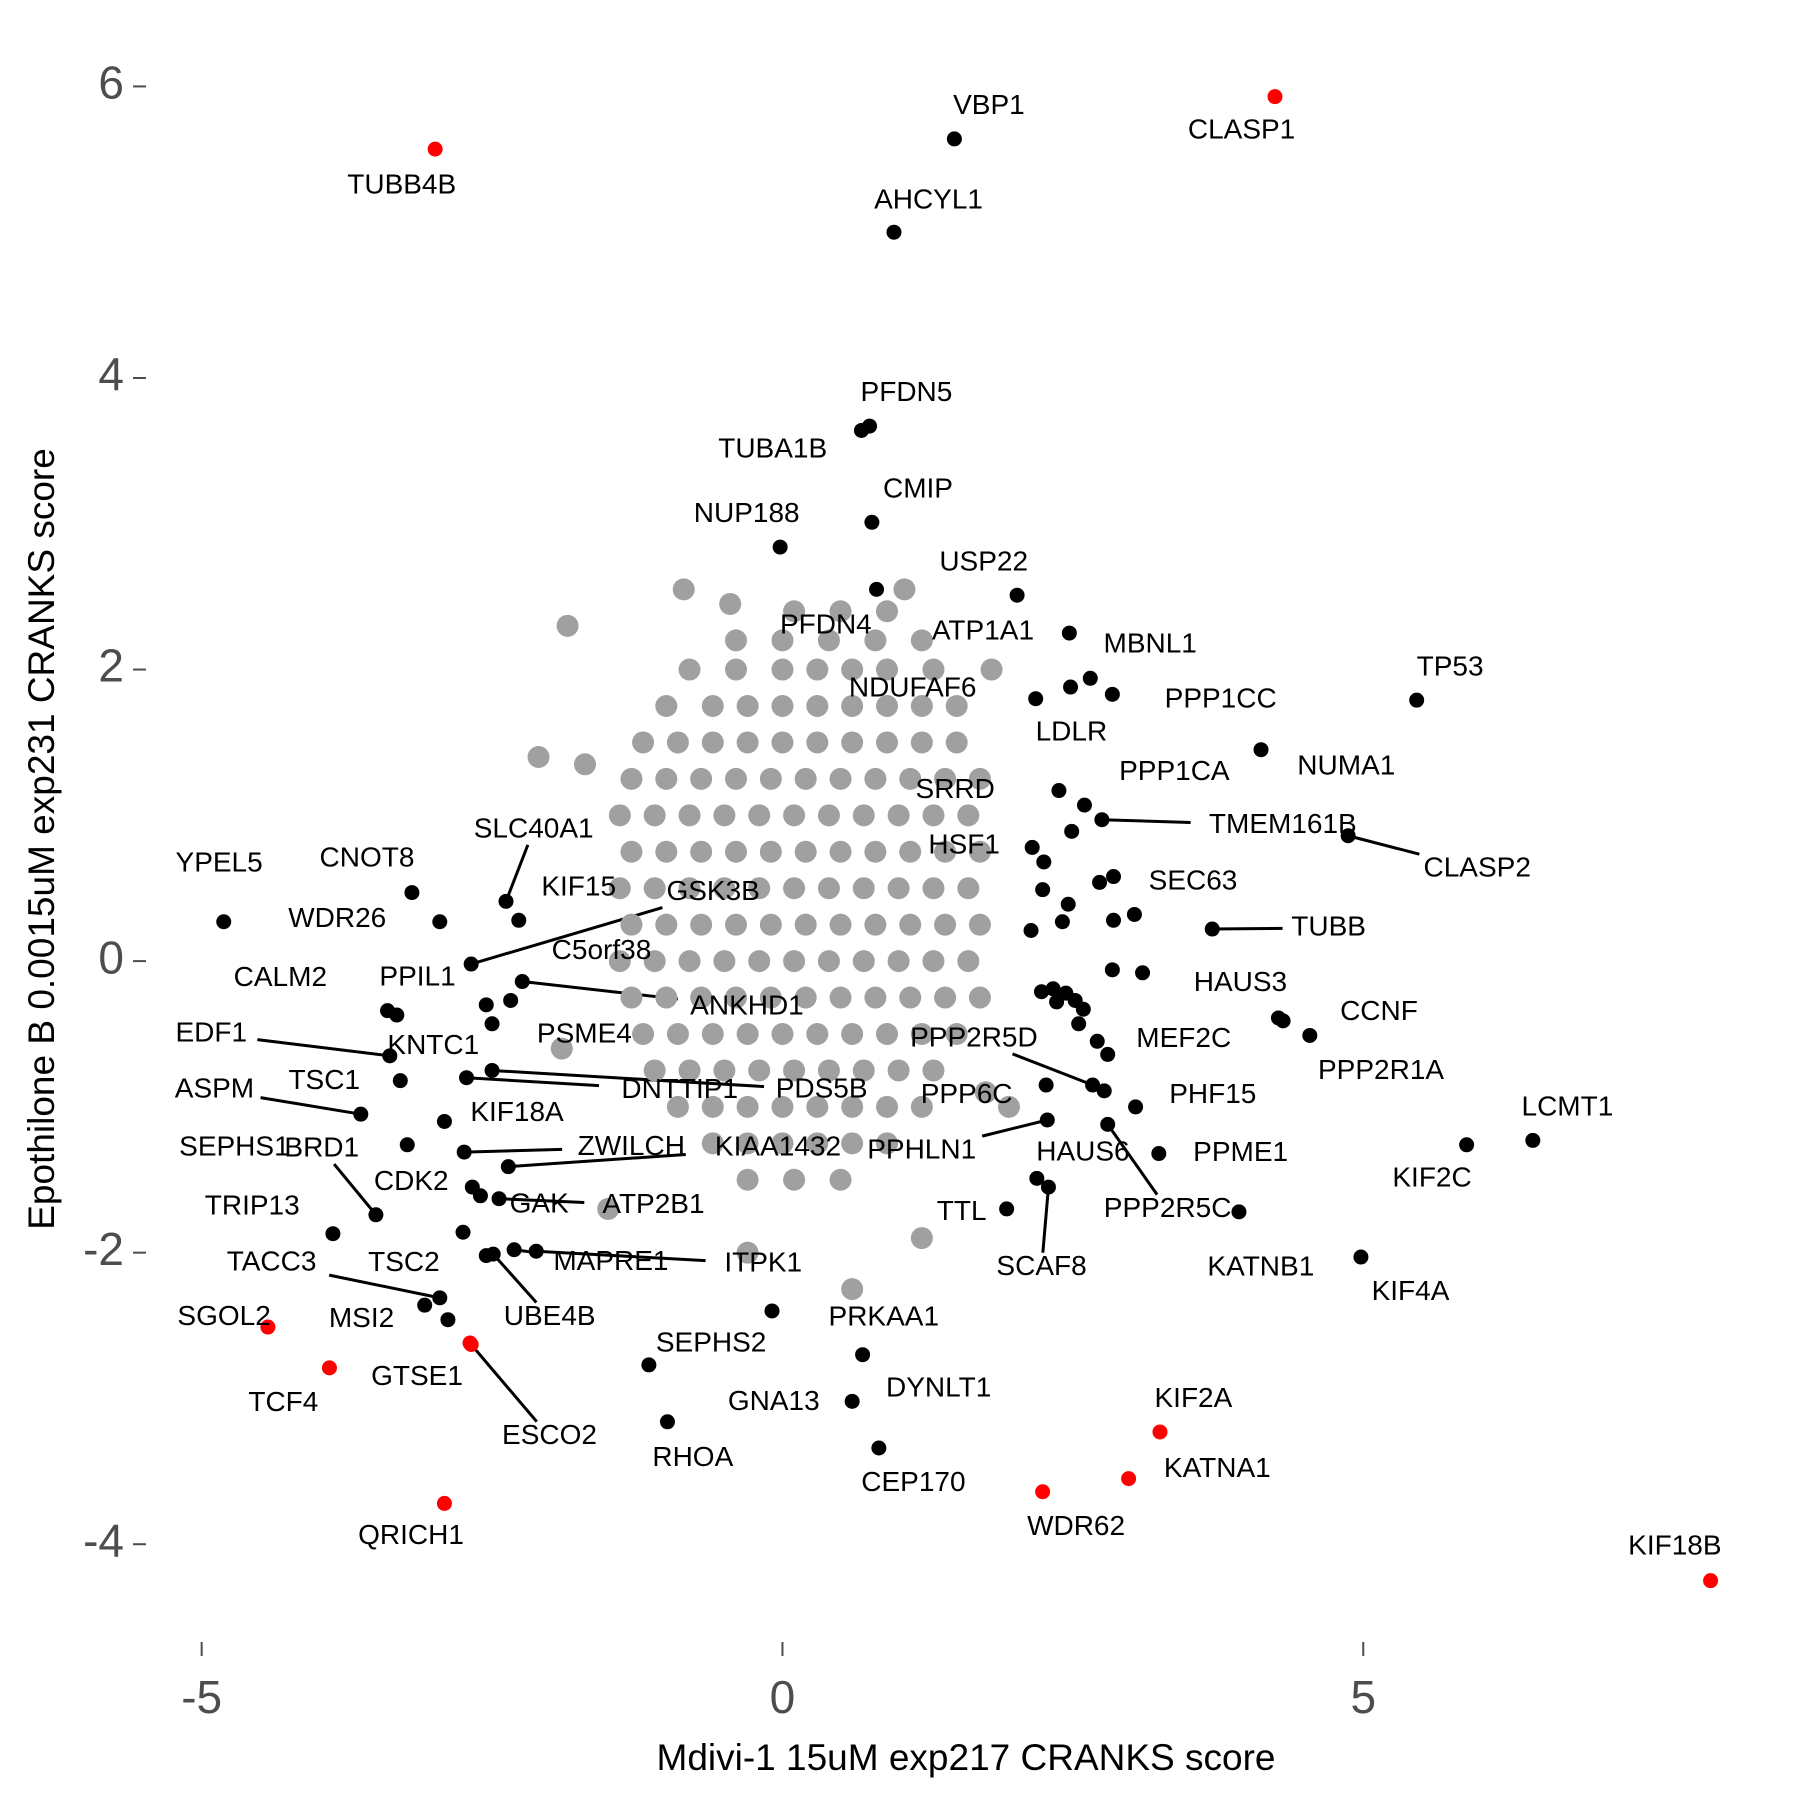  I want to click on point-label: TTL, so click(962, 1210).